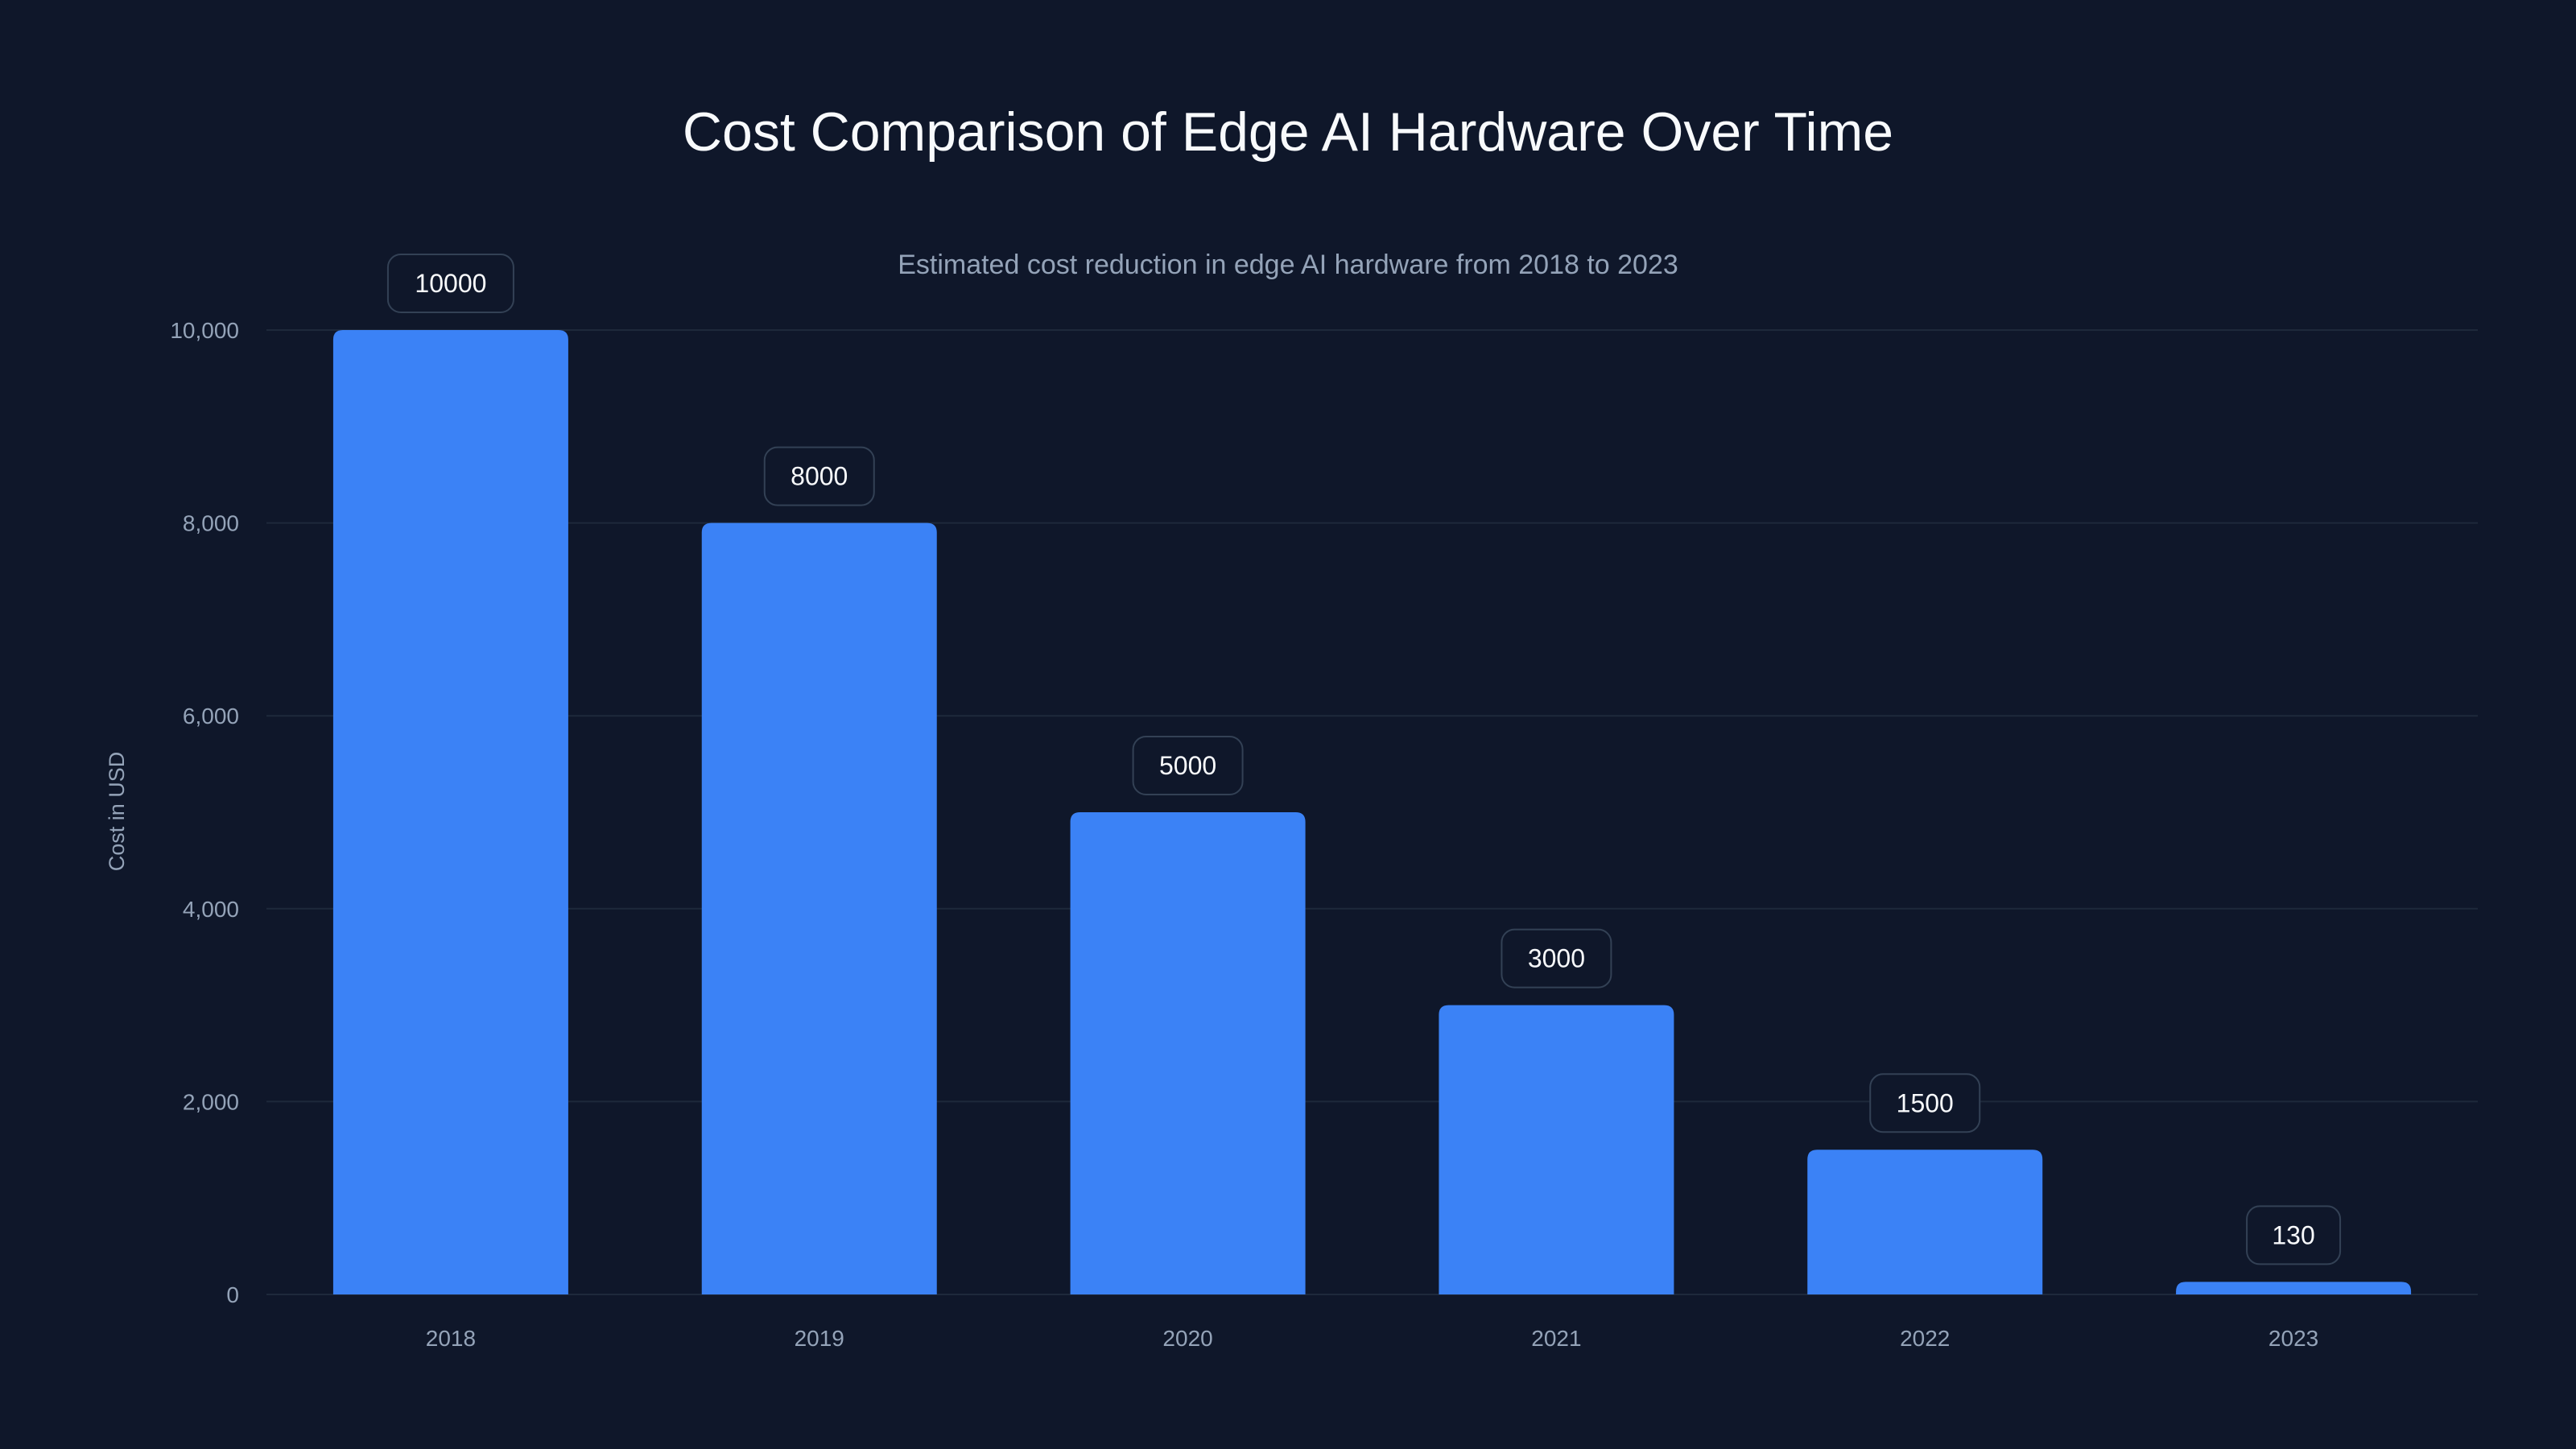  I want to click on y-tick-label: 8,000, so click(211, 523).